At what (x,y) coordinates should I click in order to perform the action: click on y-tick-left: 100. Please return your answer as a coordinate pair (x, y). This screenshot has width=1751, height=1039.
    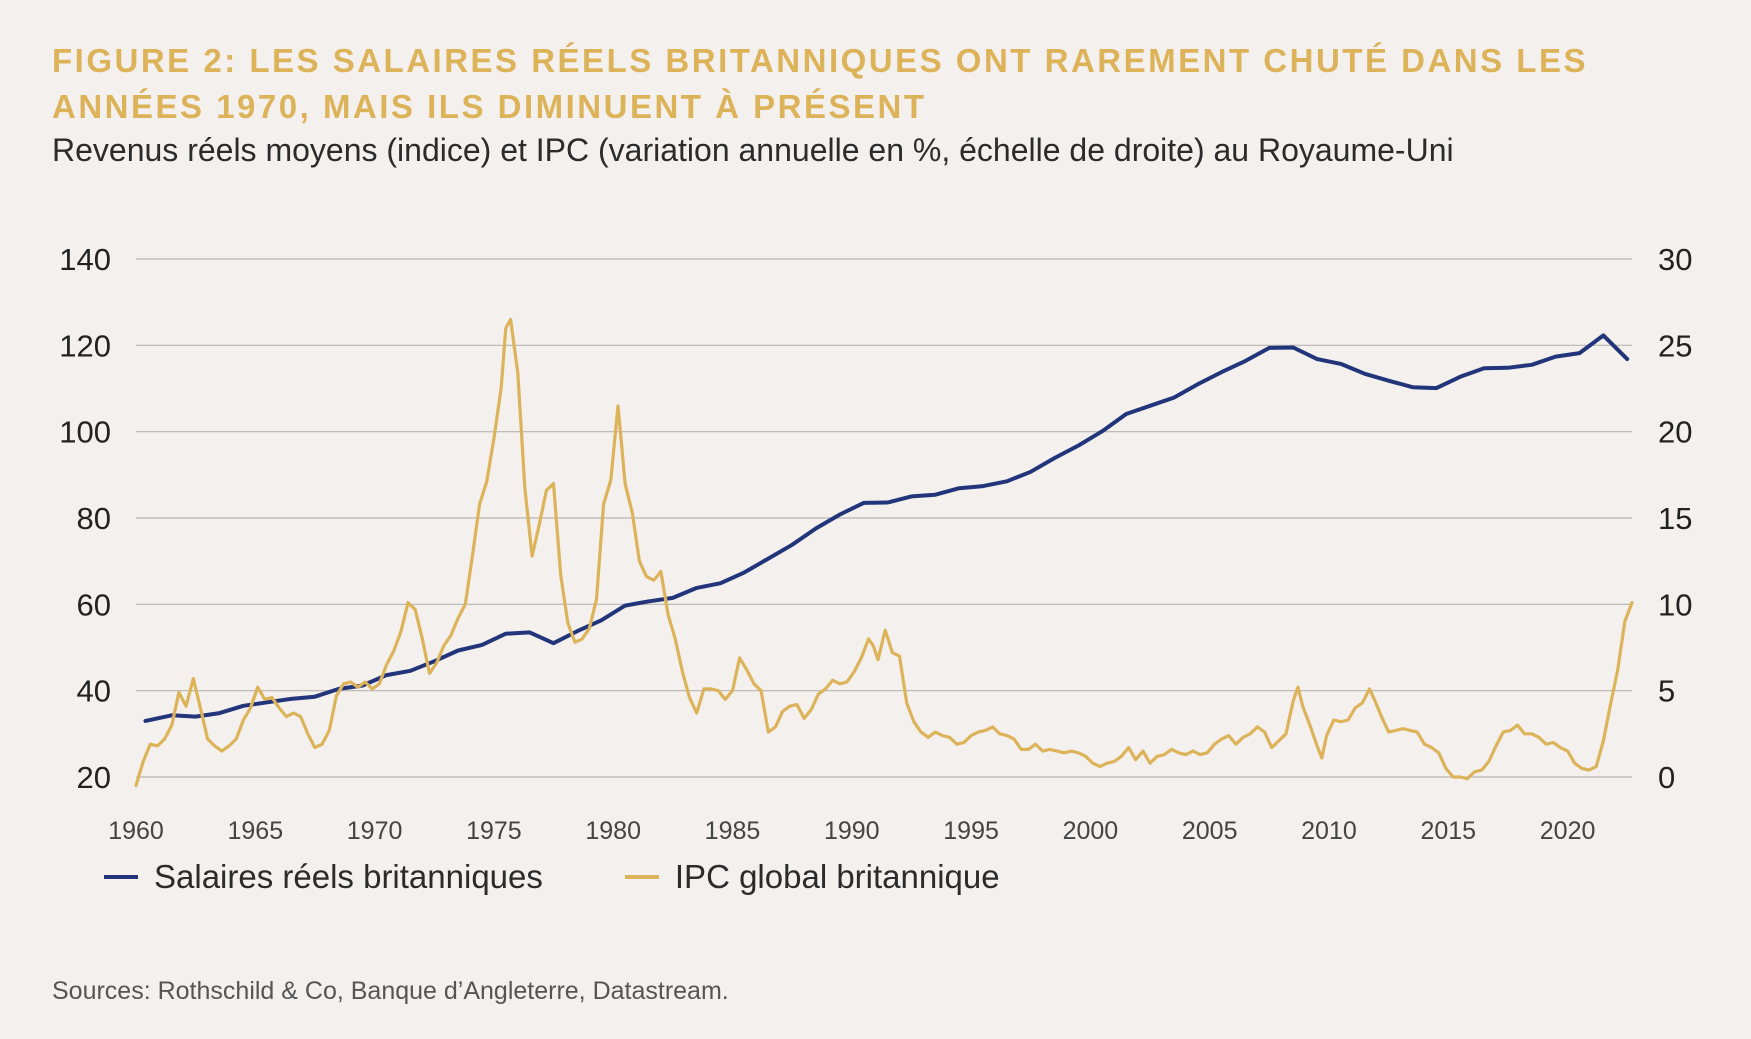
    Looking at the image, I should click on (85, 432).